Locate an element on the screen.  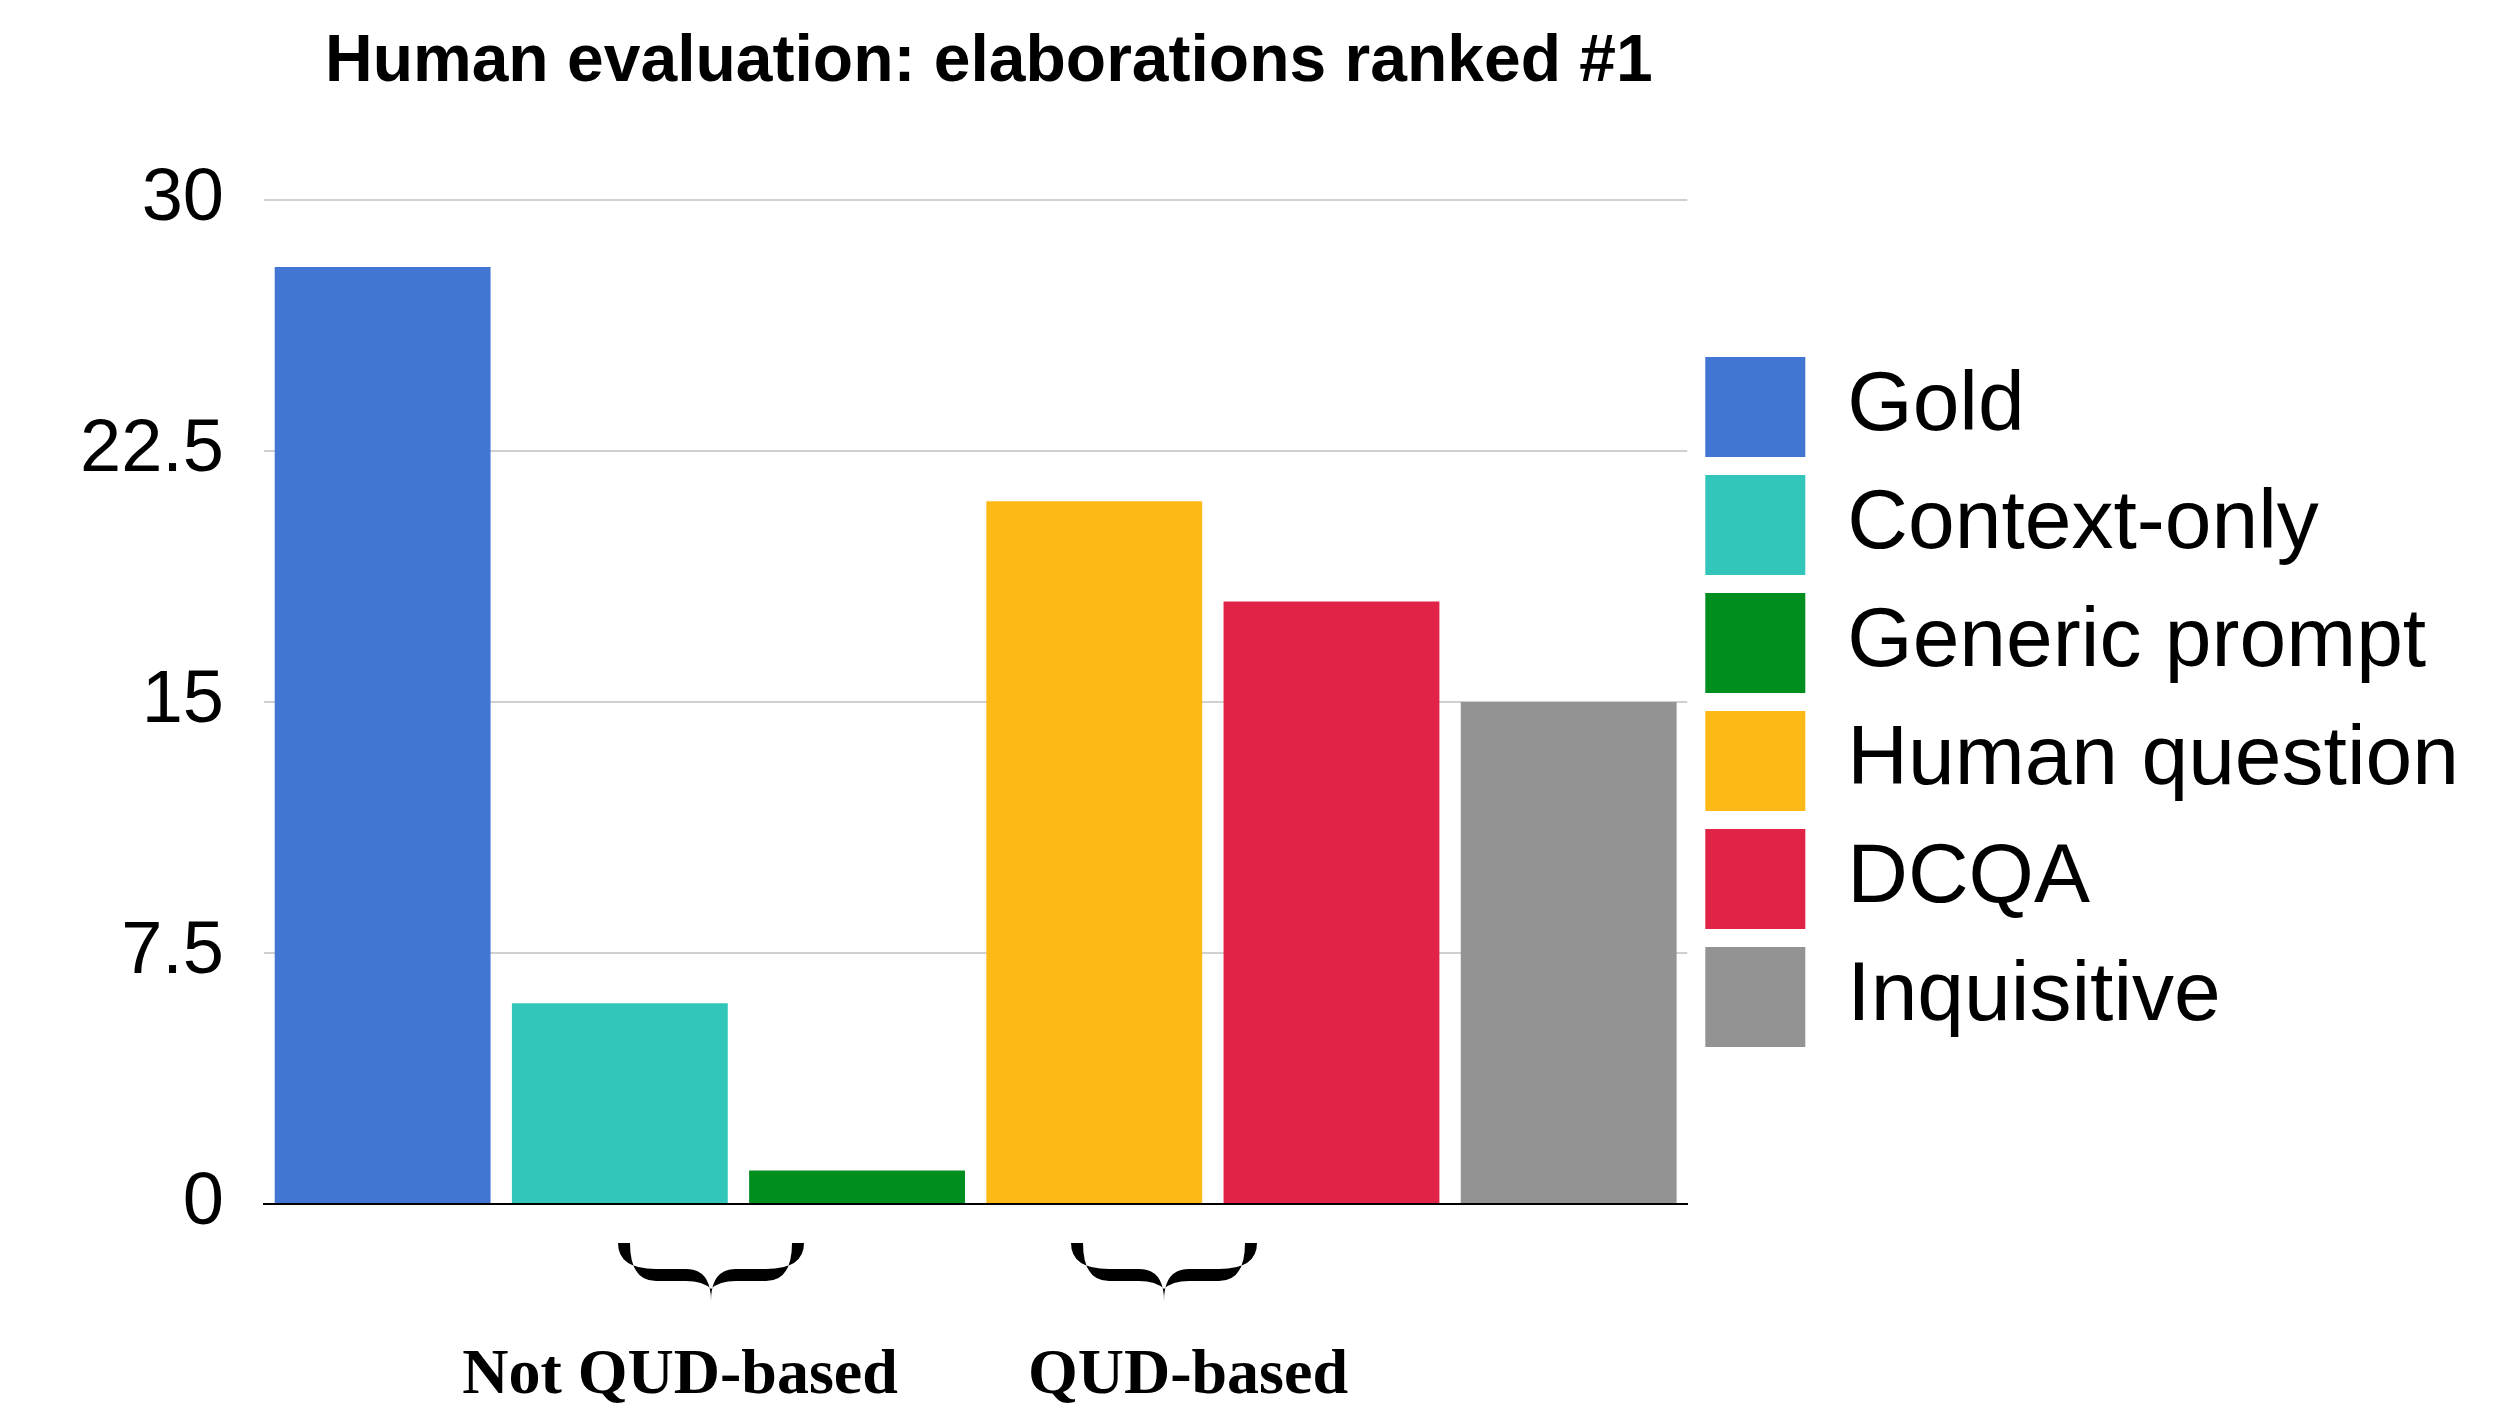
legend-label: Human question is located at coordinates (2153, 755).